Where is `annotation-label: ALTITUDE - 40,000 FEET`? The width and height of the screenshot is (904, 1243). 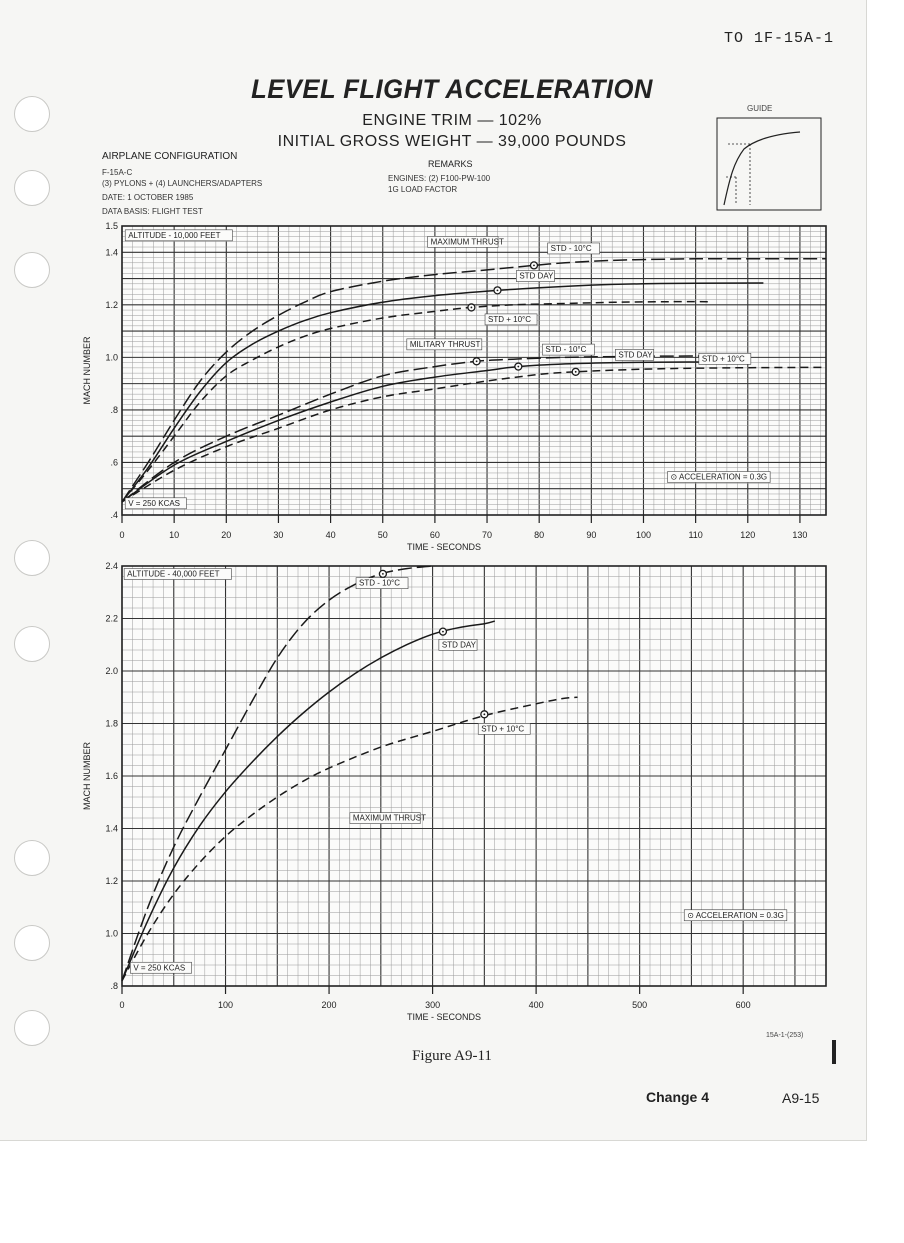
annotation-label: ALTITUDE - 40,000 FEET is located at coordinates (173, 574).